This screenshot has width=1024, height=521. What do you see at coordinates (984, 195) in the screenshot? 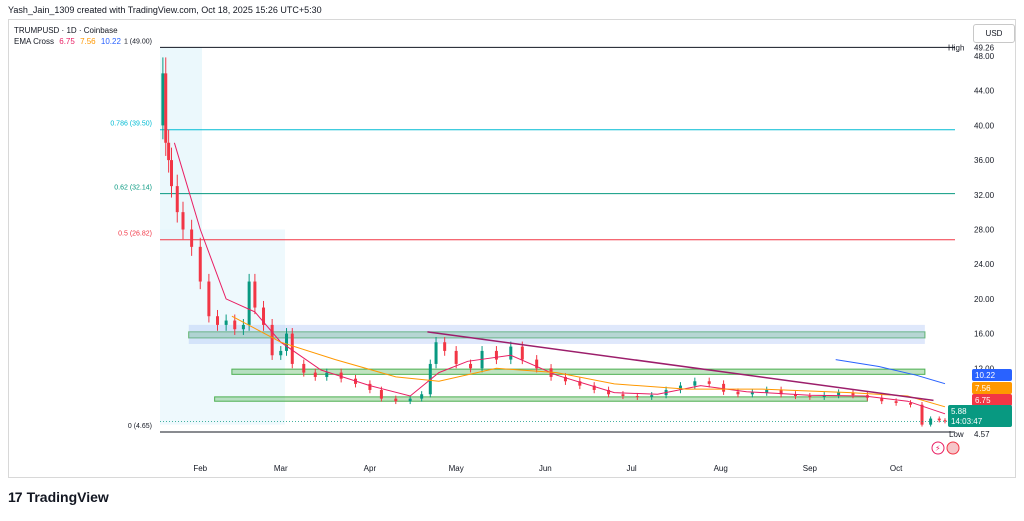
I see `y-tick-label: 32.00` at bounding box center [984, 195].